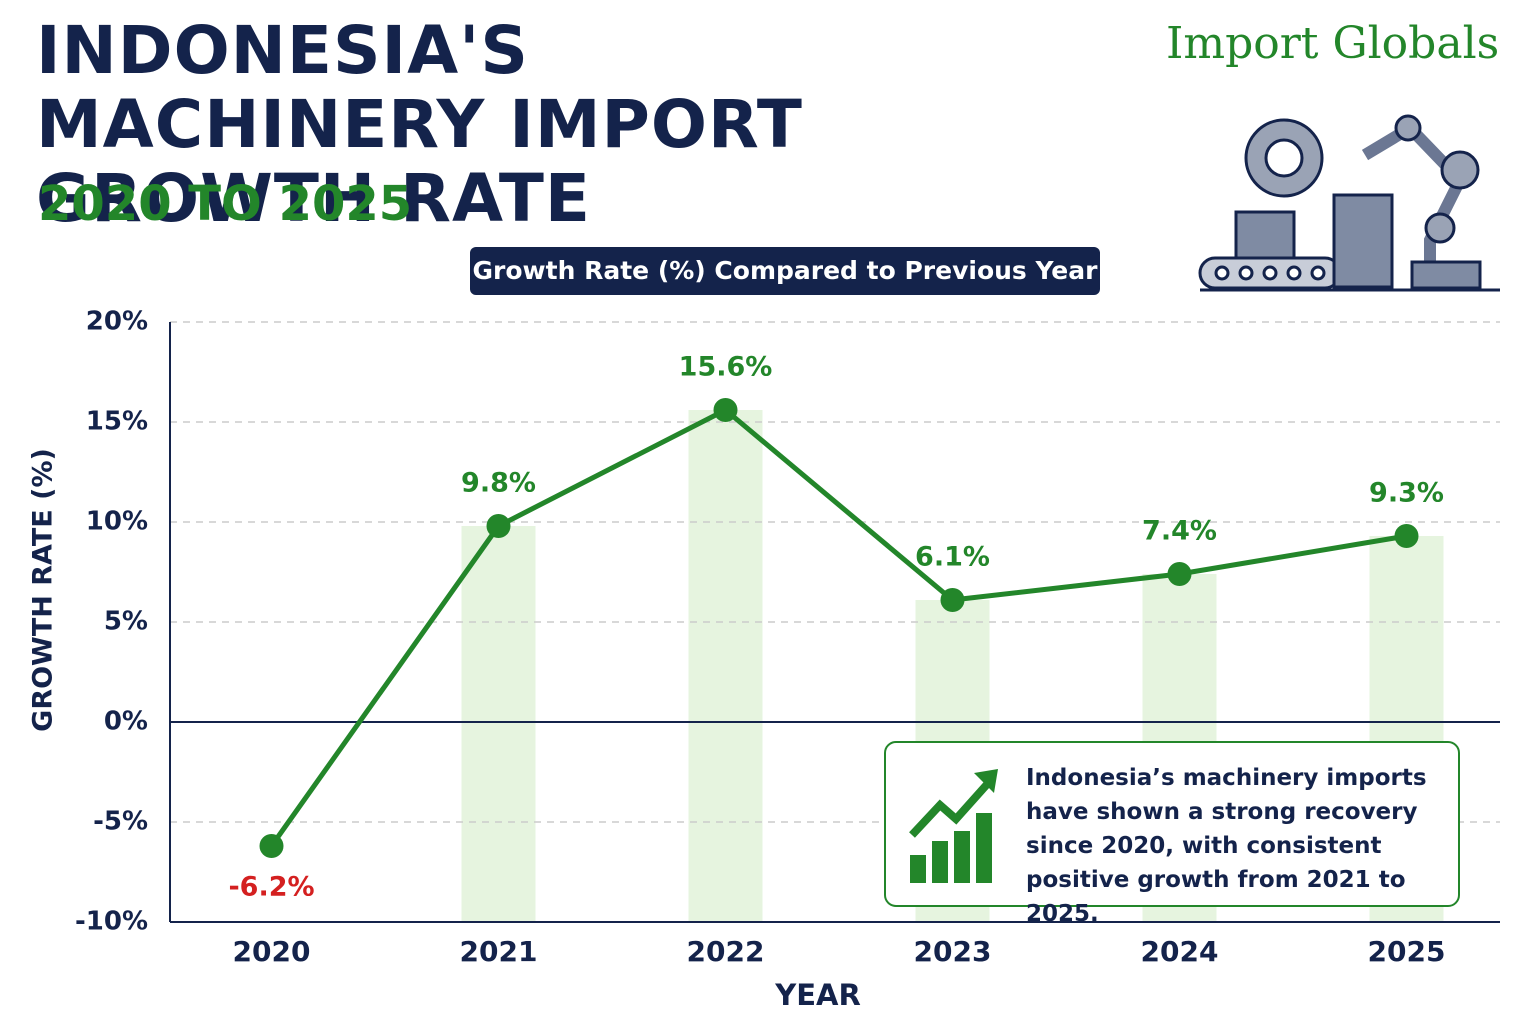 The image size is (1536, 1024). Describe the element at coordinates (499, 951) in the screenshot. I see `x-tick-label: 2021` at that location.